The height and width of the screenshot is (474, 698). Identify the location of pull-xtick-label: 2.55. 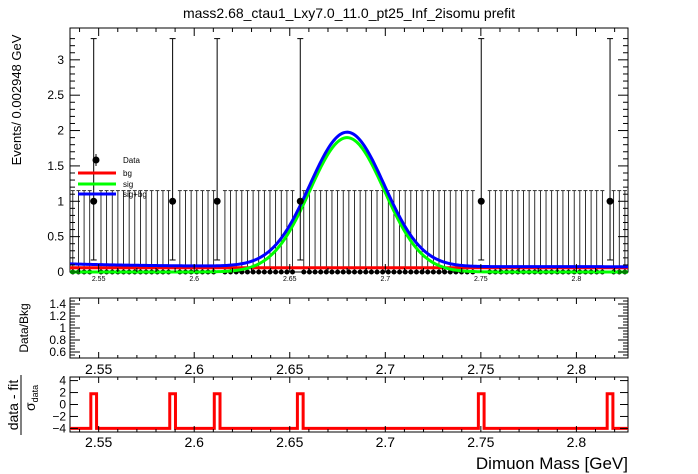
(98, 442).